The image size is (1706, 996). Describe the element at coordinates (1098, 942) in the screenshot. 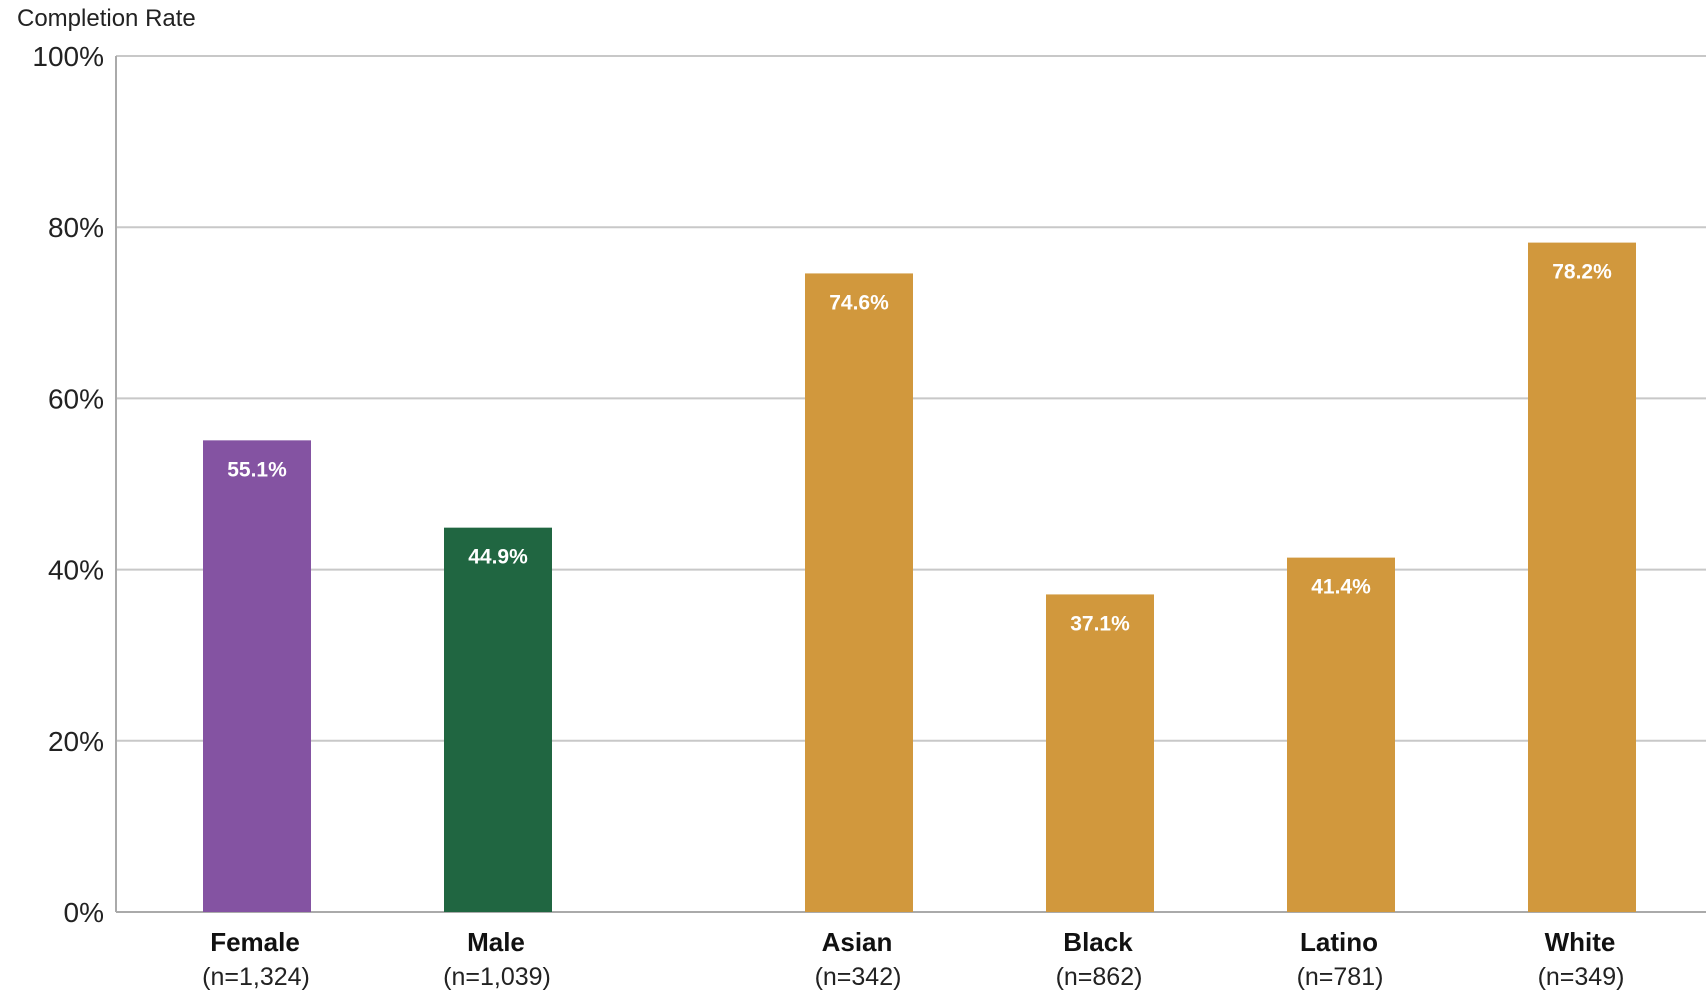

I see `category-label: Black` at that location.